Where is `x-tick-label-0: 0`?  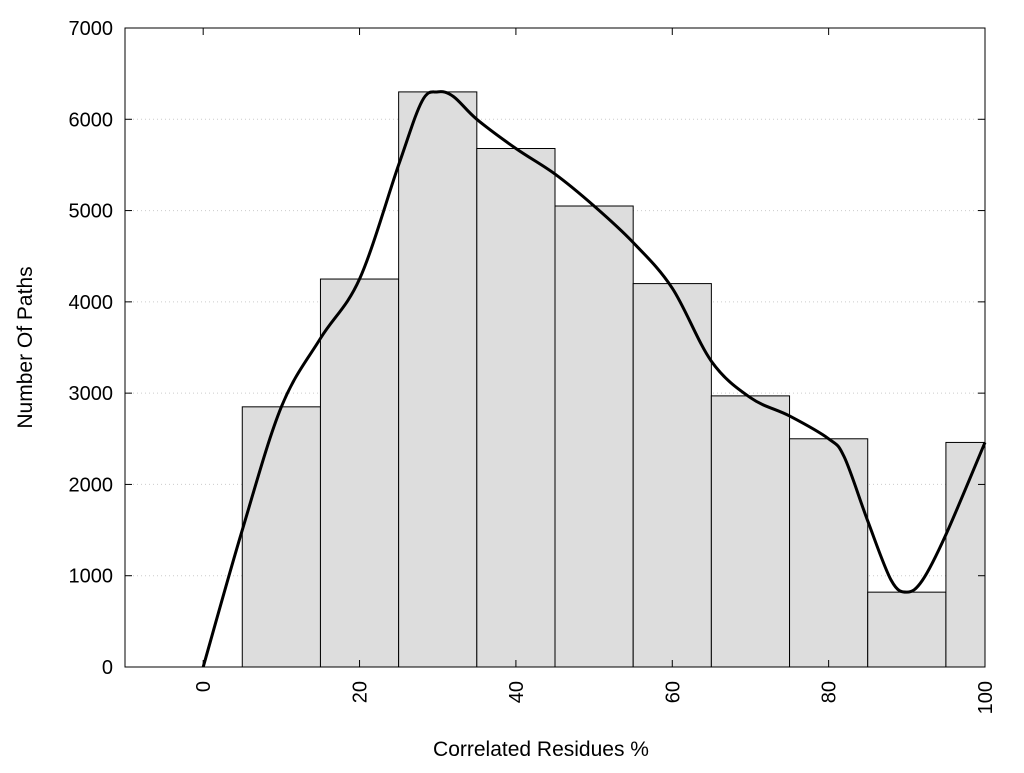 x-tick-label-0: 0 is located at coordinates (204, 686).